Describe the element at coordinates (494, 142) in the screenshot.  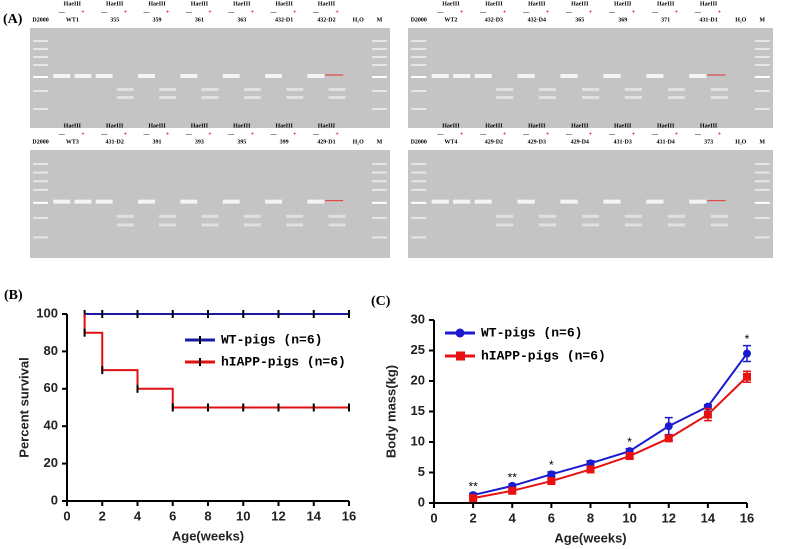
I see `sample-label: 429-D2` at that location.